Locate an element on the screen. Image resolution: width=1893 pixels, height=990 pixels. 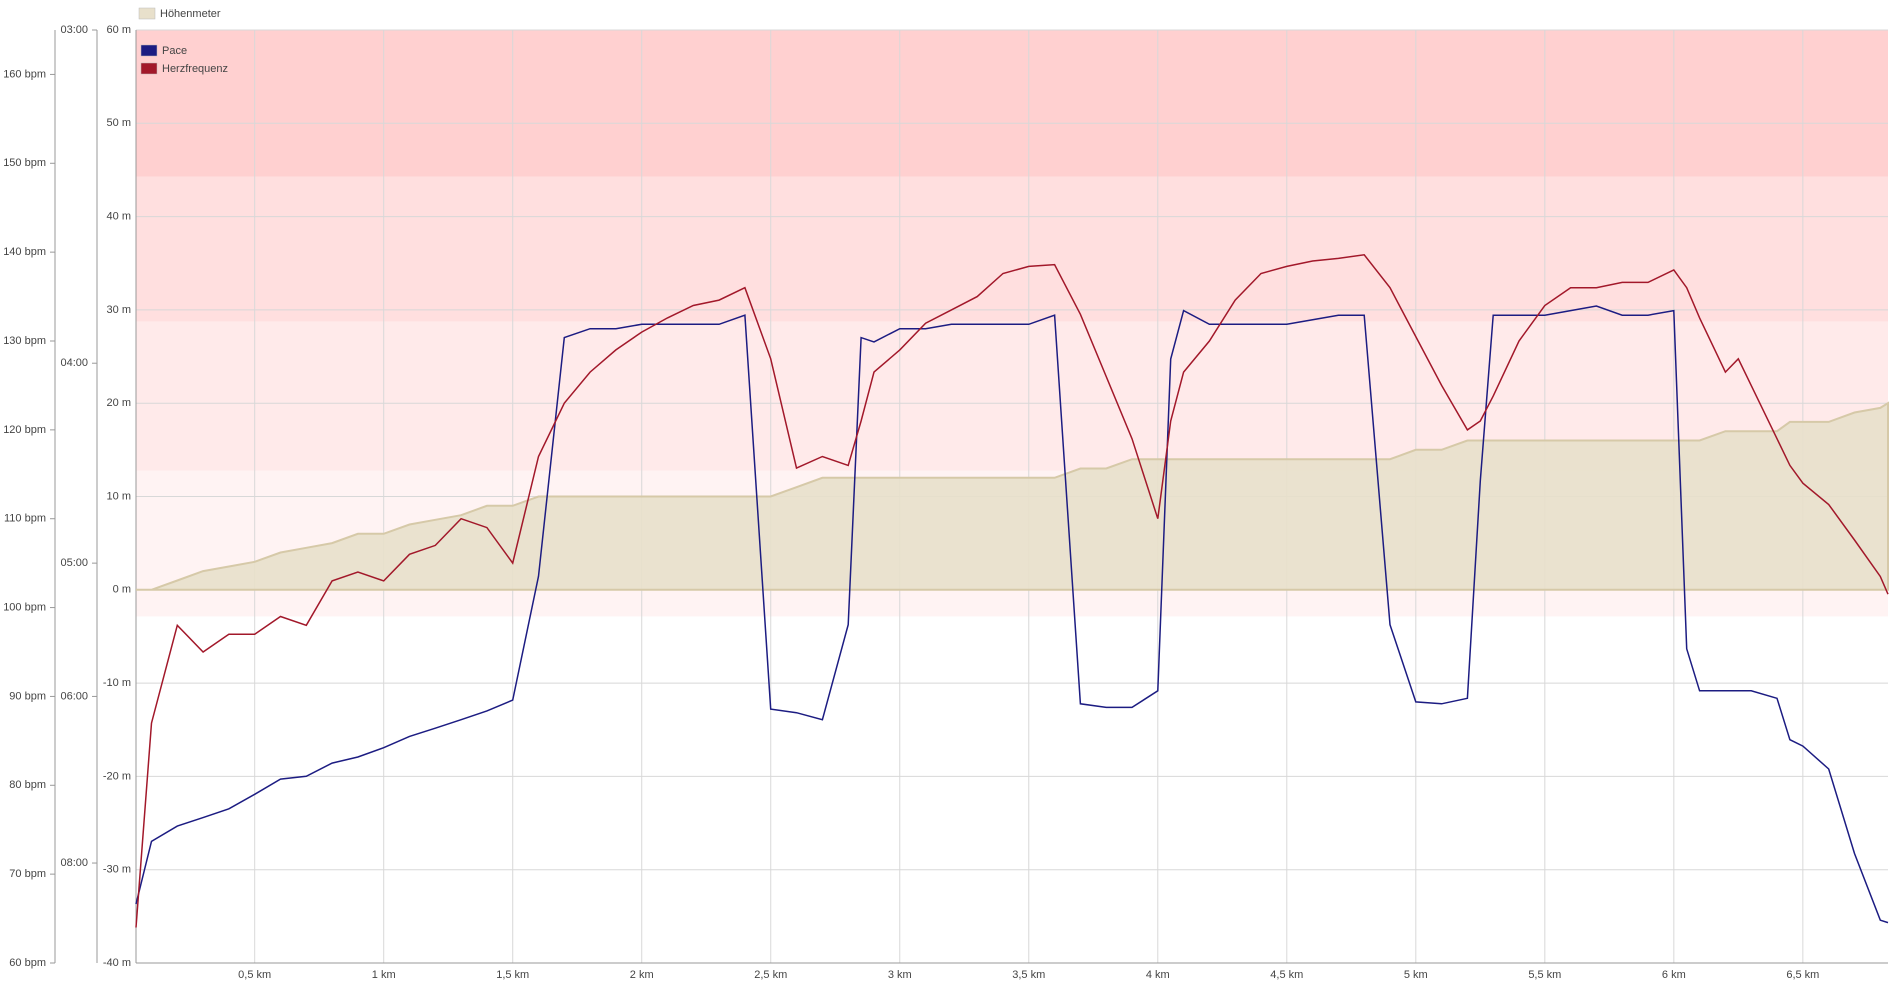
y2-tick-label: 90 bpm is located at coordinates (27, 696).